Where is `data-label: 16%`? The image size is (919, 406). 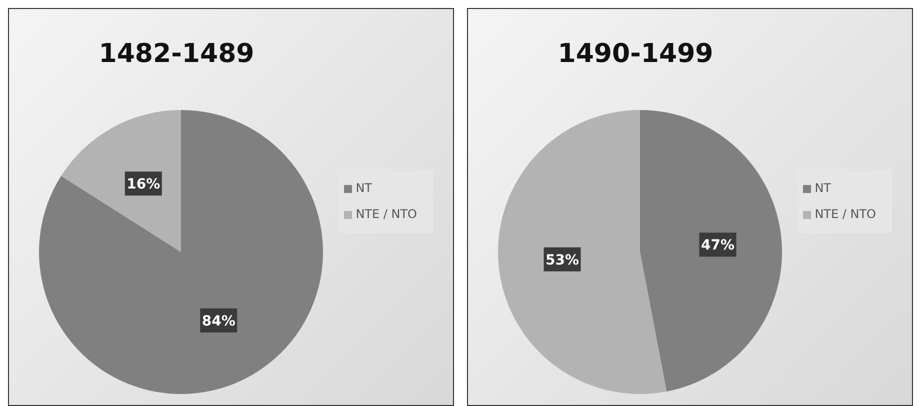 data-label: 16% is located at coordinates (143, 184).